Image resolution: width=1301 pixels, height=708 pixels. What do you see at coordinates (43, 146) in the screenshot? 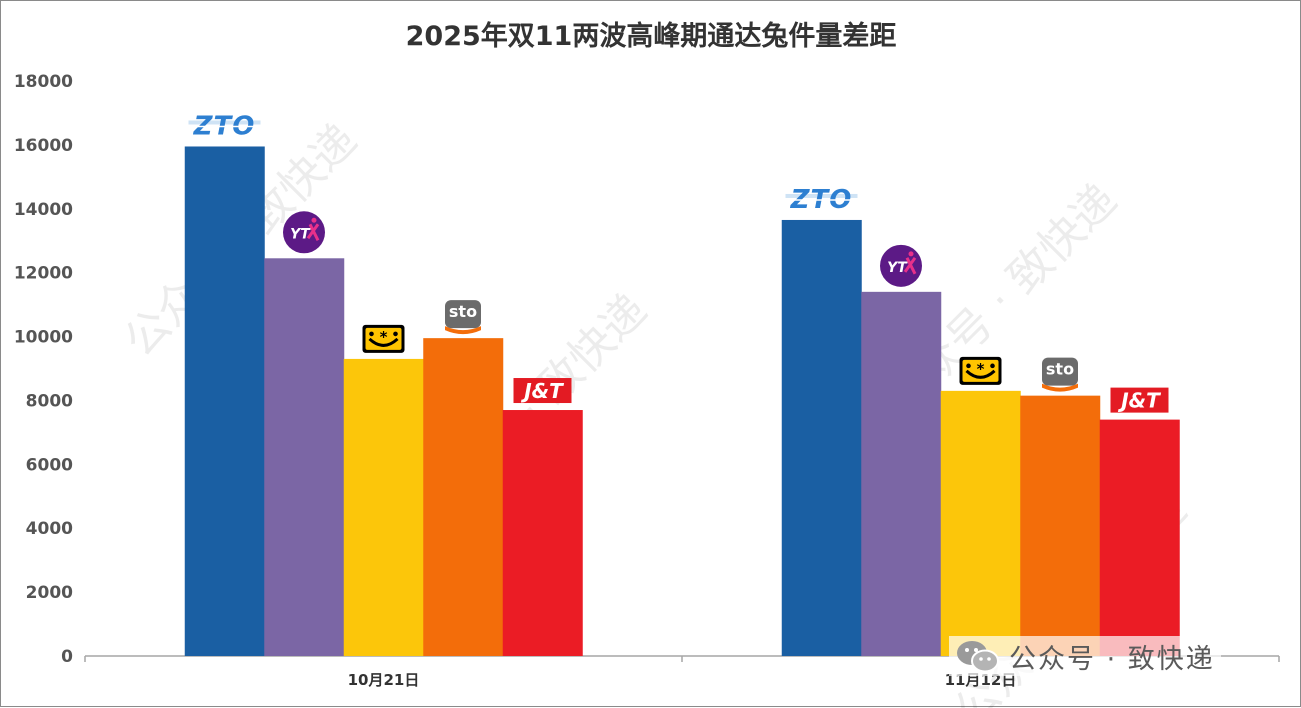
I see `y-tick-label: 16000` at bounding box center [43, 146].